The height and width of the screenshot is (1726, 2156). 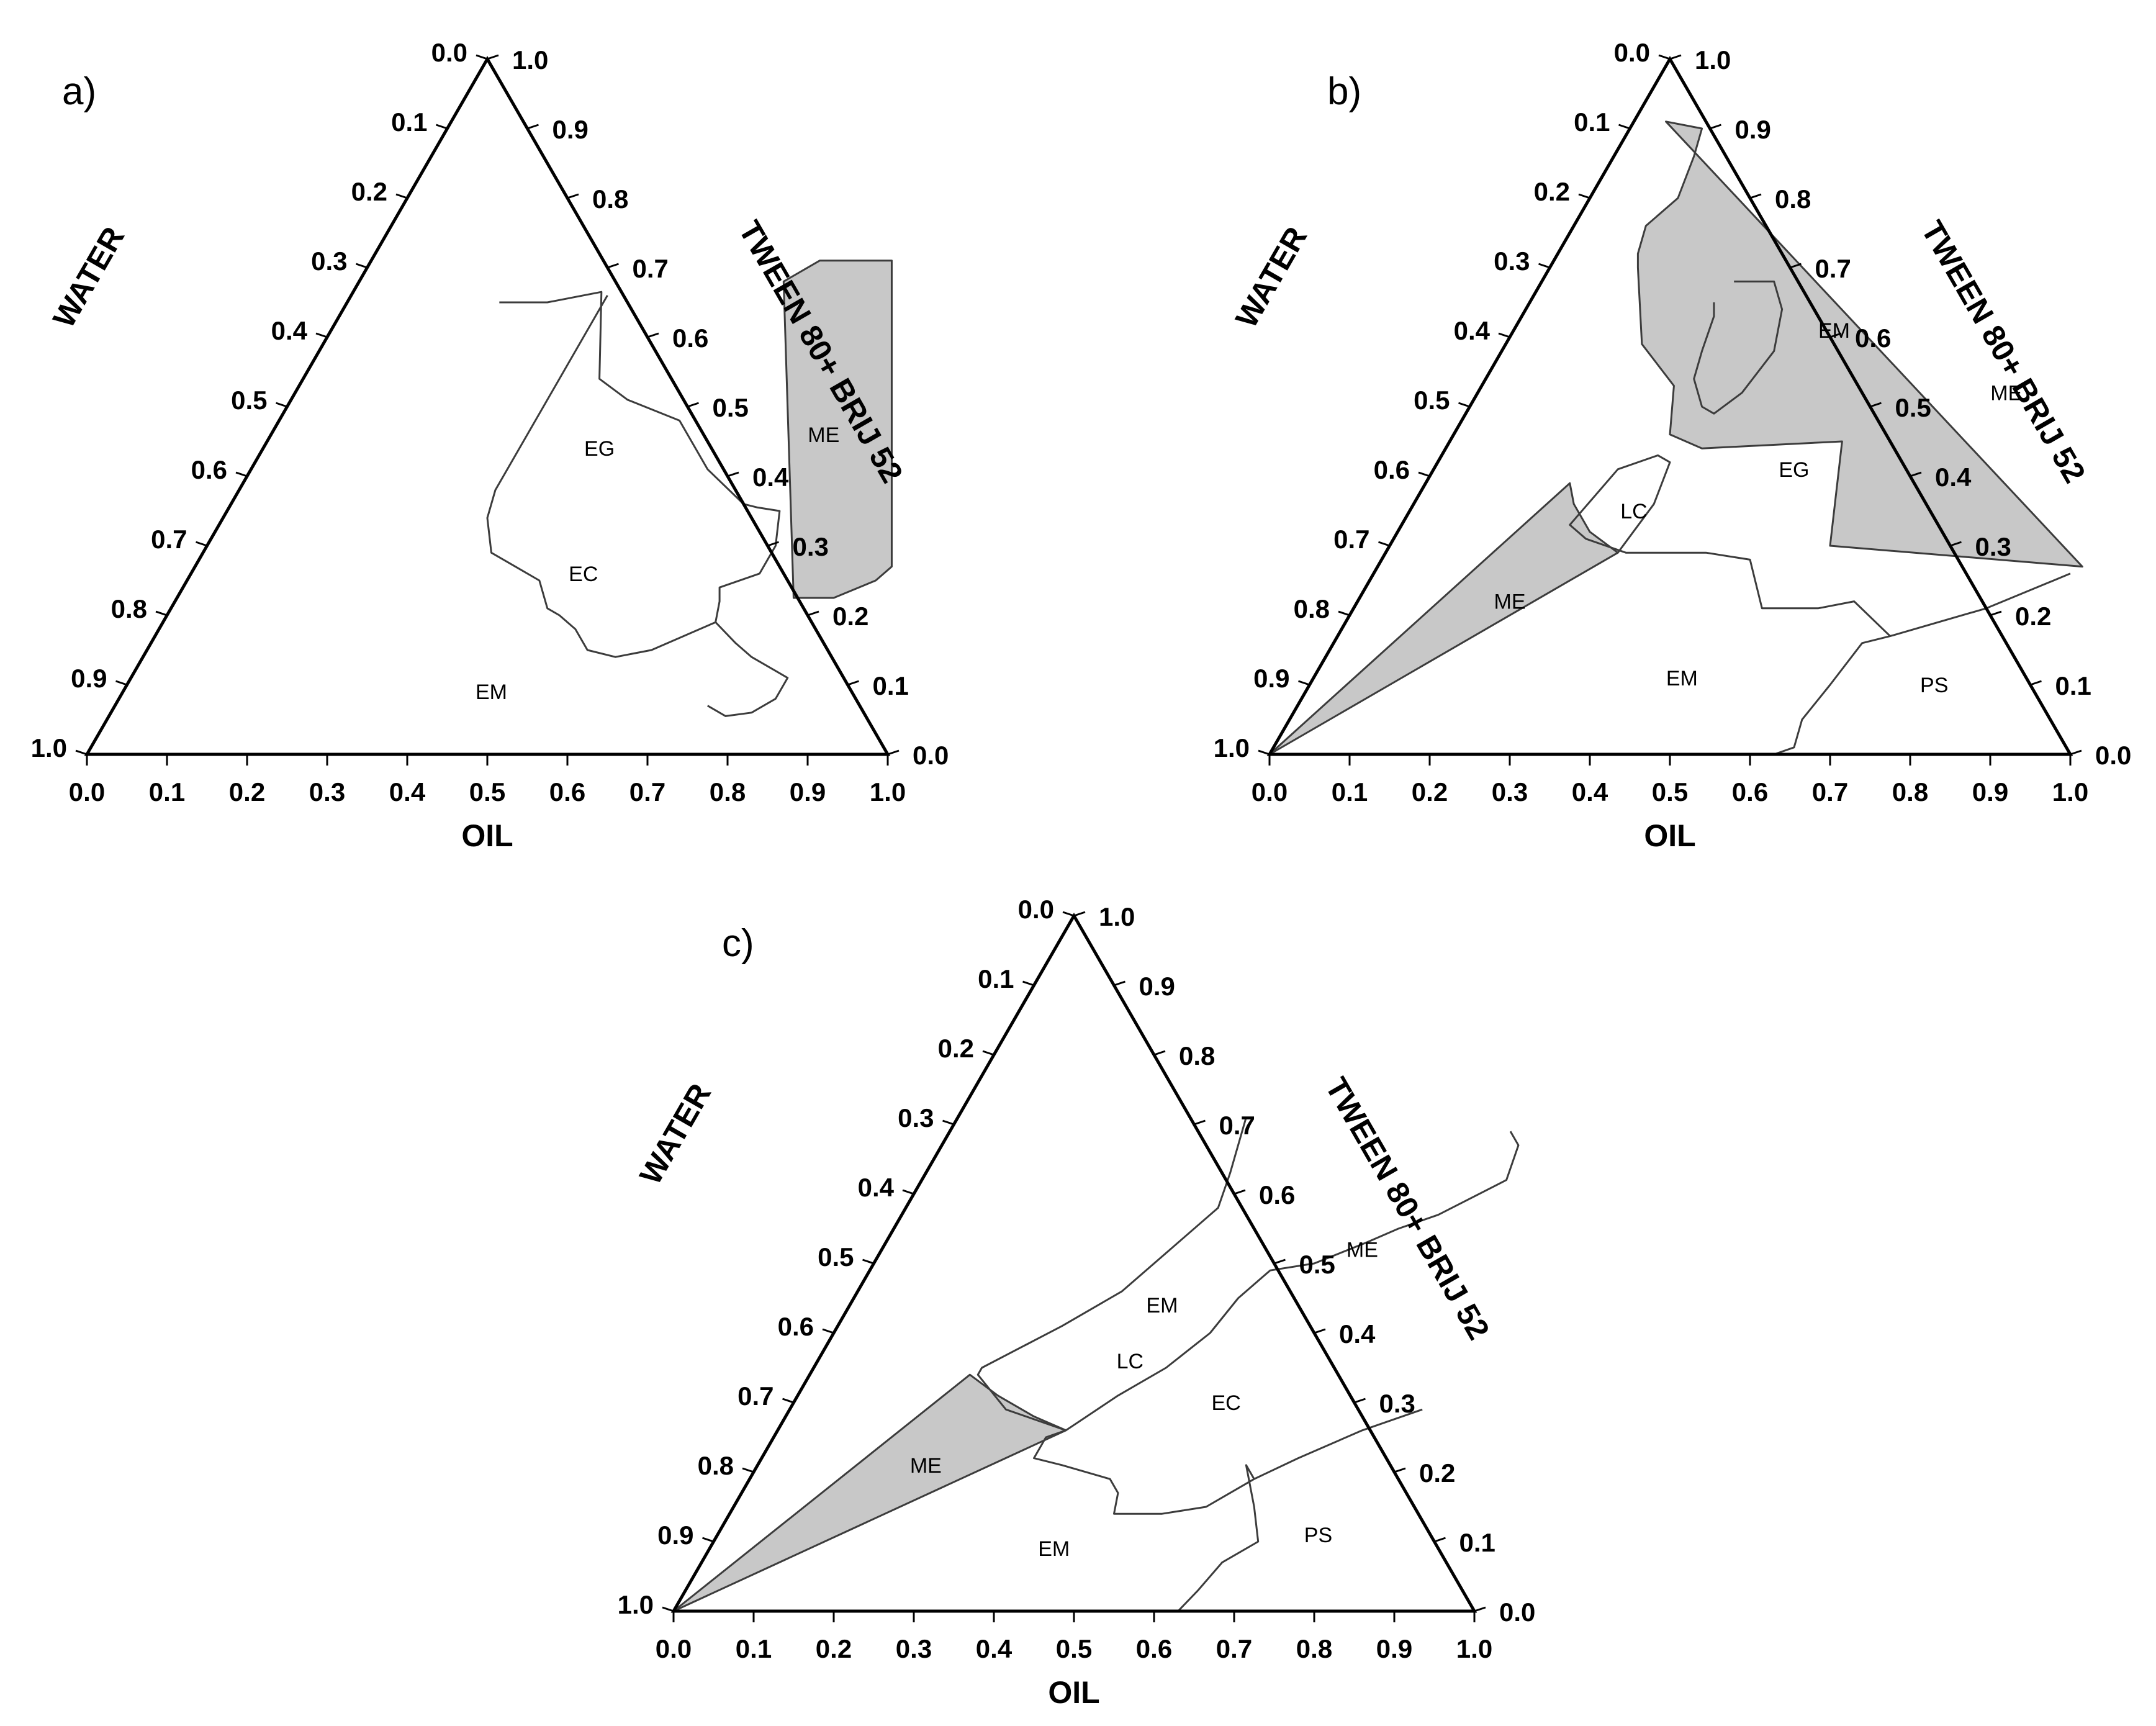 I want to click on oil-tick-label: 0.4, so click(x=407, y=792).